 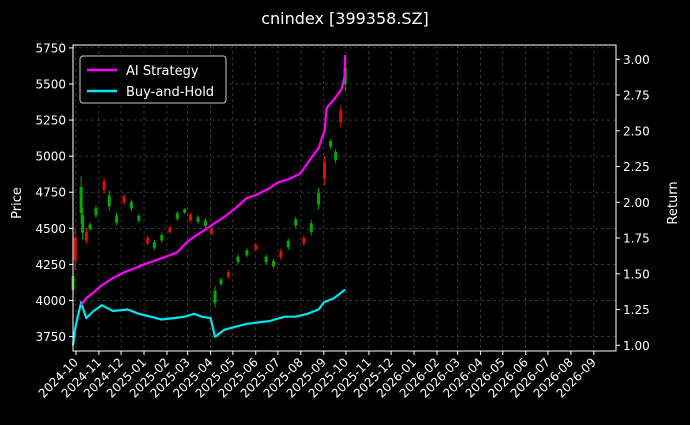 I want to click on left-y-axis: 3750 4000 4250 4500 4750 5000 5250 5500 5750, so click(x=54, y=192).